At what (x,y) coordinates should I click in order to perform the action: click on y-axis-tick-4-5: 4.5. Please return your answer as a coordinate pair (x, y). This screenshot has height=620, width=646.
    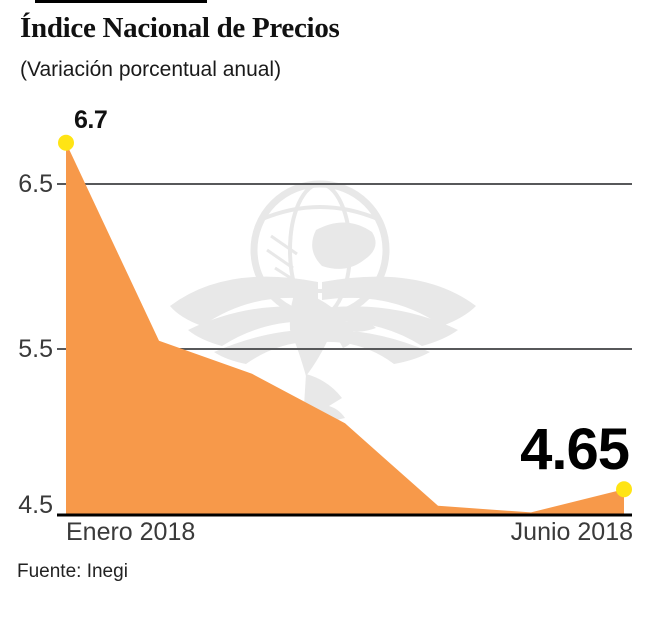
    Looking at the image, I should click on (35, 505).